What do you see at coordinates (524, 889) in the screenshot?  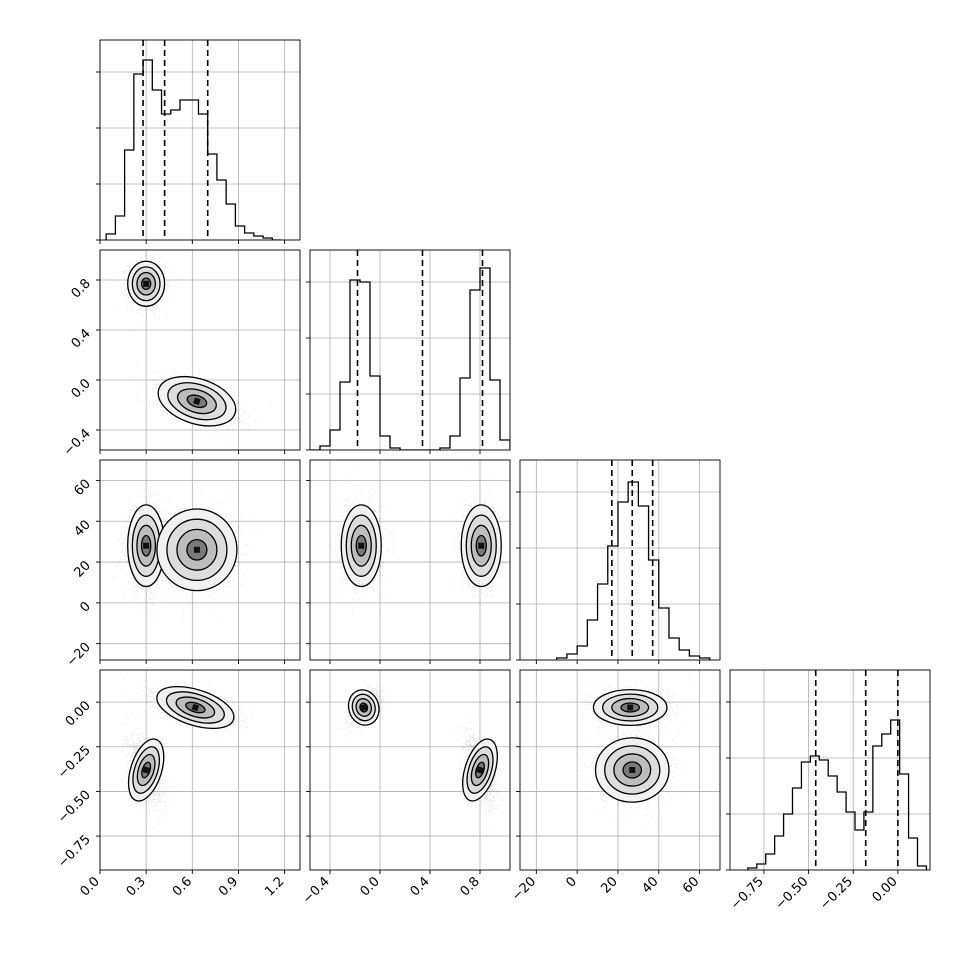 I see `x-tick-label: −20` at bounding box center [524, 889].